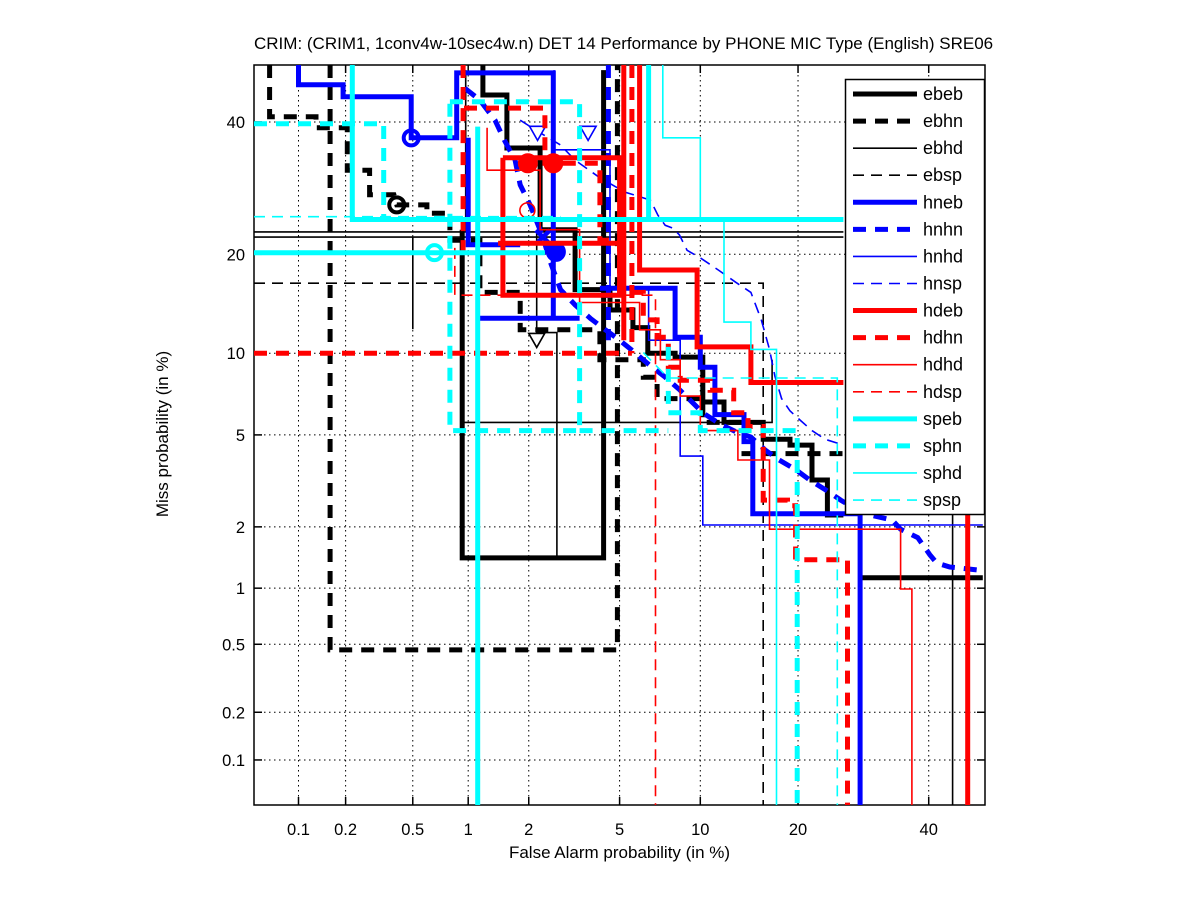 This screenshot has width=1201, height=900. What do you see at coordinates (942, 500) in the screenshot?
I see `legend-label: spsp` at bounding box center [942, 500].